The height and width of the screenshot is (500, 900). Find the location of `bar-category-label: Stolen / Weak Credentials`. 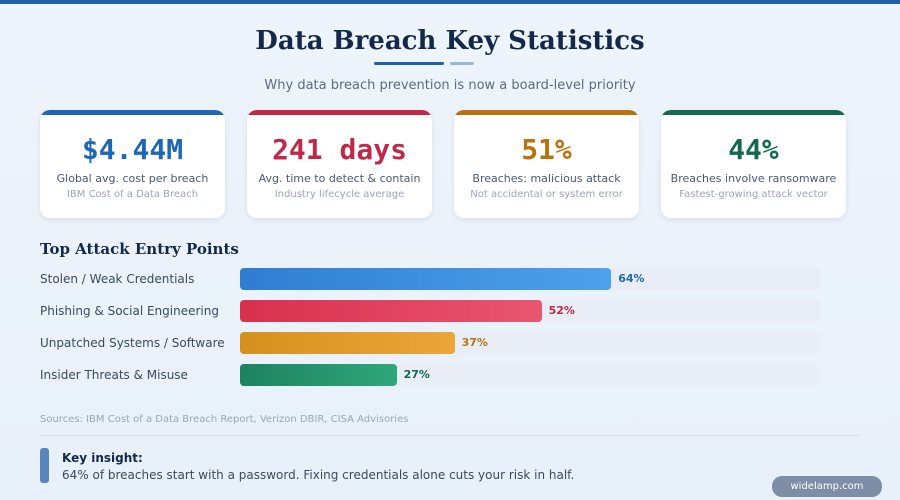

bar-category-label: Stolen / Weak Credentials is located at coordinates (117, 279).